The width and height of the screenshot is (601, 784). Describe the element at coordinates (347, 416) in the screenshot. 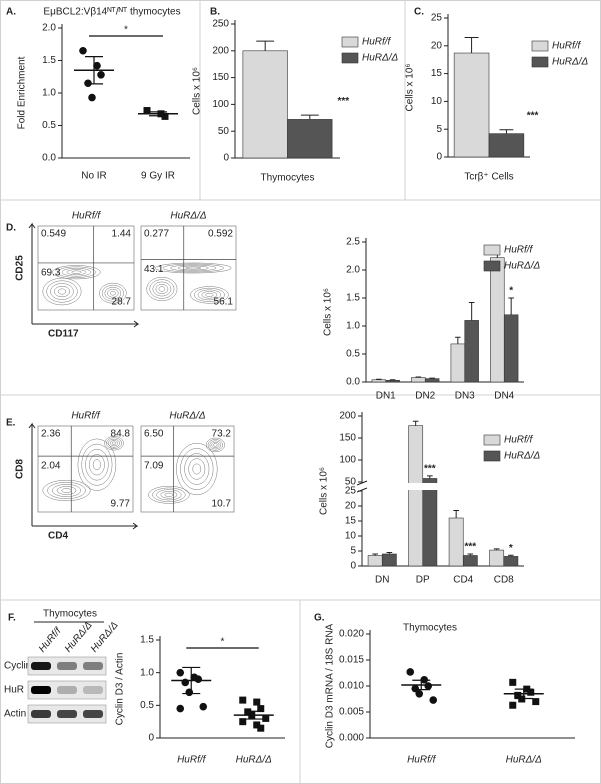

I see `y-tick-label: 200` at that location.